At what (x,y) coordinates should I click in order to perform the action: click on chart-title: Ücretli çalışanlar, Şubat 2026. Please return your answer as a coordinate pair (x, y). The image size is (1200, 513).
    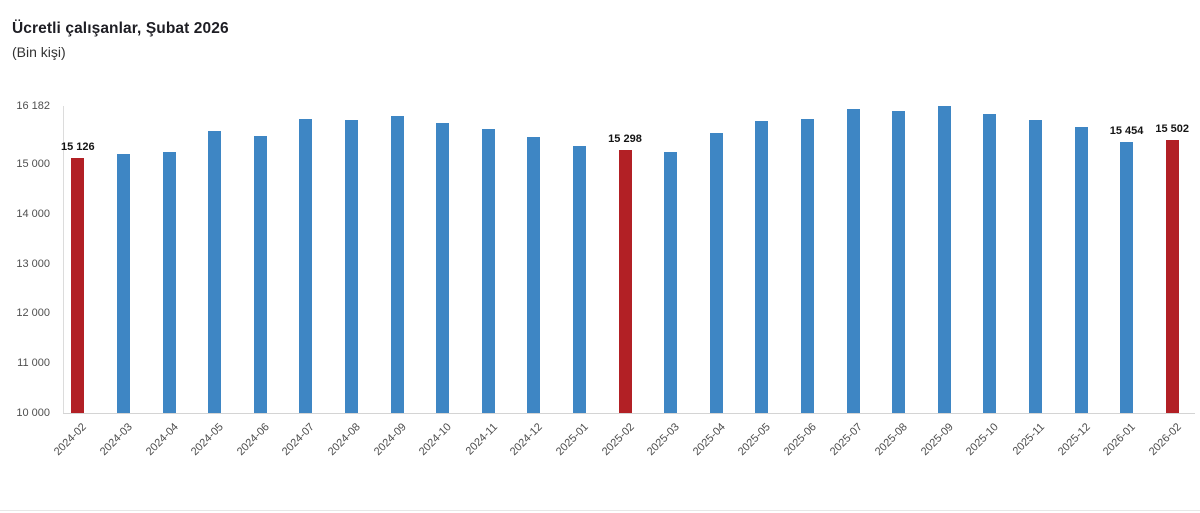
    Looking at the image, I should click on (120, 28).